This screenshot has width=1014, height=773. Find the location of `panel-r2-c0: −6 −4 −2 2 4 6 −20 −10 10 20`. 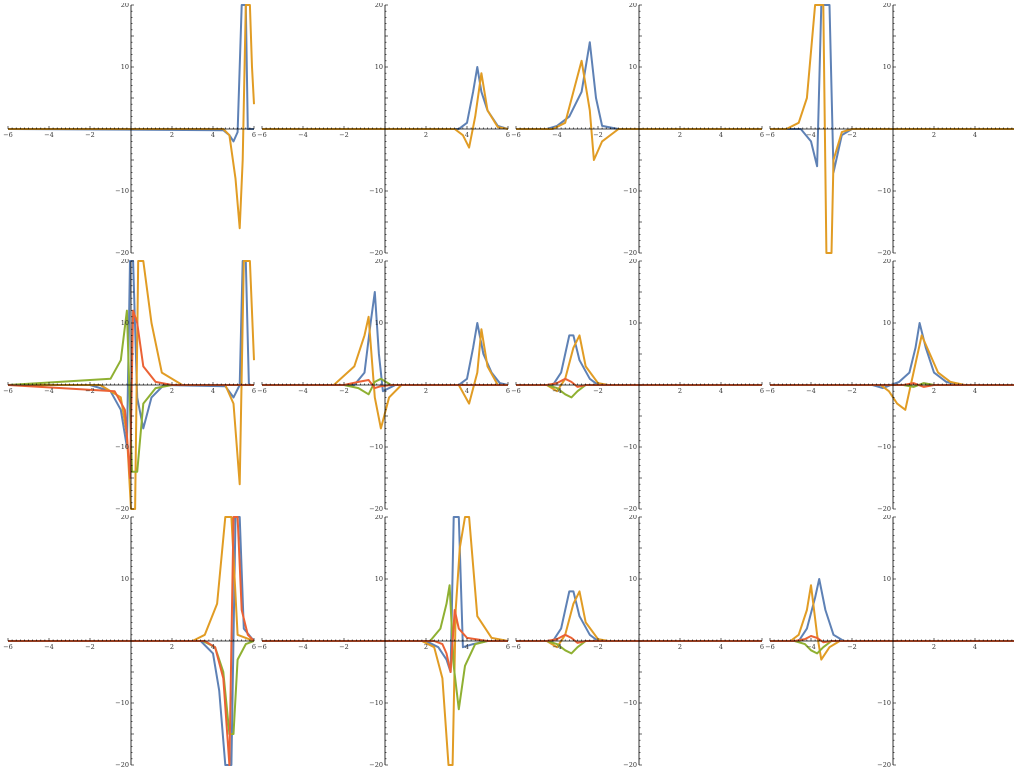

panel-r2-c0: −6 −4 −2 2 4 6 −20 −10 10 20 is located at coordinates (129, 642).